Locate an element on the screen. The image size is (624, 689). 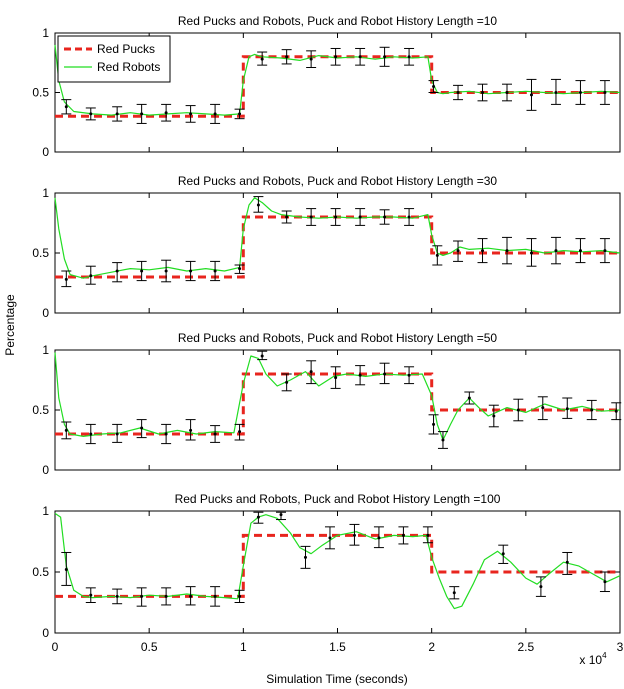
legend-box is located at coordinates (114, 59).